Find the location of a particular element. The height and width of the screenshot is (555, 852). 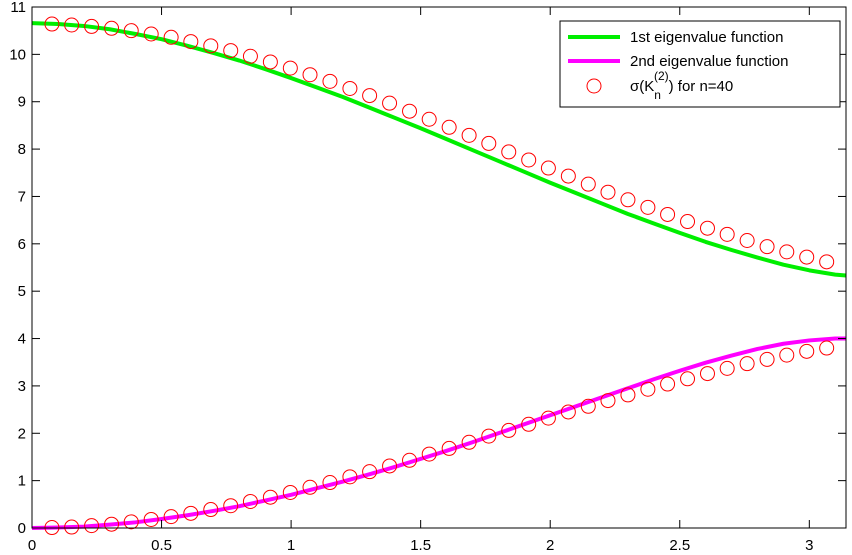

y-tick-label: 10 is located at coordinates (17, 54).